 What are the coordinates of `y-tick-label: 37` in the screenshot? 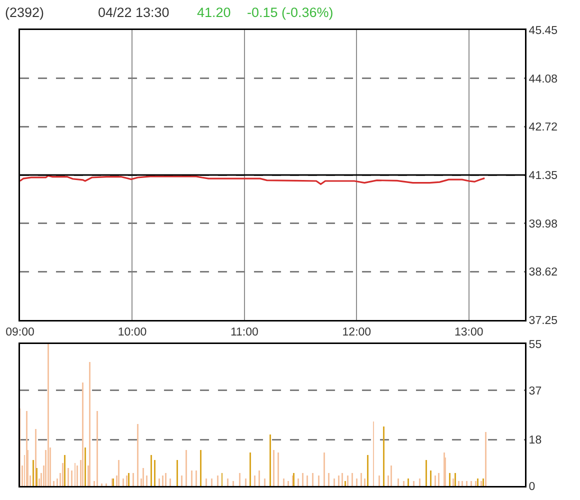 It's located at (535, 391).